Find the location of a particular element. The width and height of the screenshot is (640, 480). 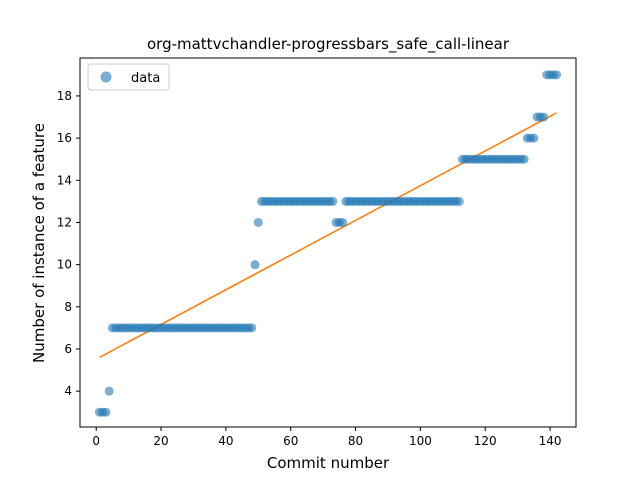

y-tick-label: 18 is located at coordinates (64, 96).